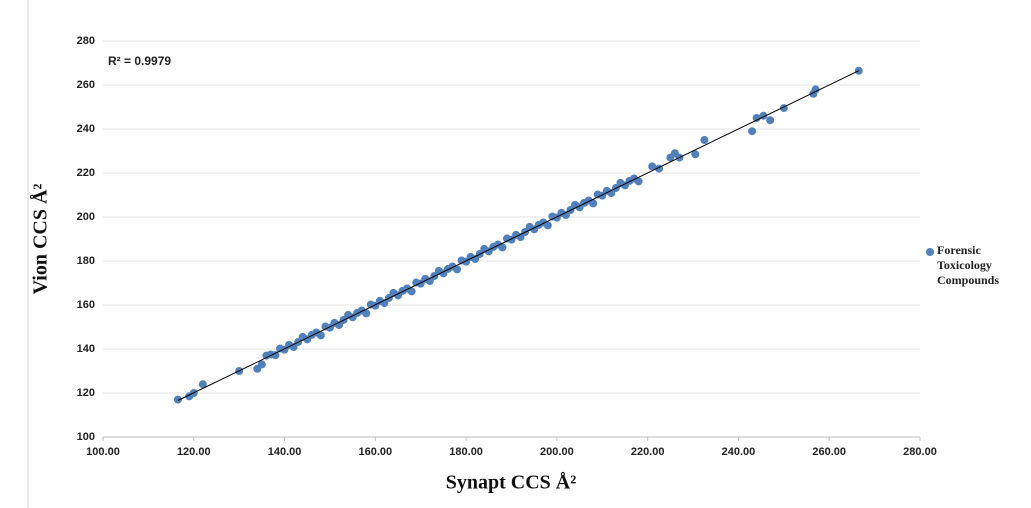 The height and width of the screenshot is (508, 1031). I want to click on y-tick-label: 180, so click(86, 261).